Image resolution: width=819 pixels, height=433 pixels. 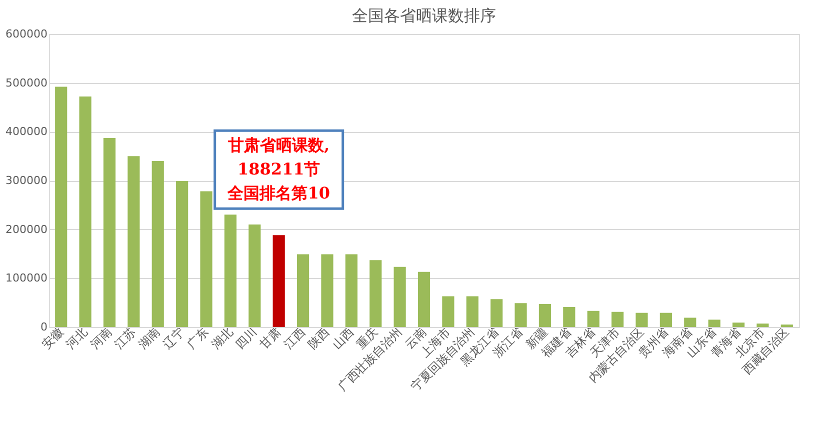 I want to click on y-tick-label: 600000, so click(x=27, y=34).